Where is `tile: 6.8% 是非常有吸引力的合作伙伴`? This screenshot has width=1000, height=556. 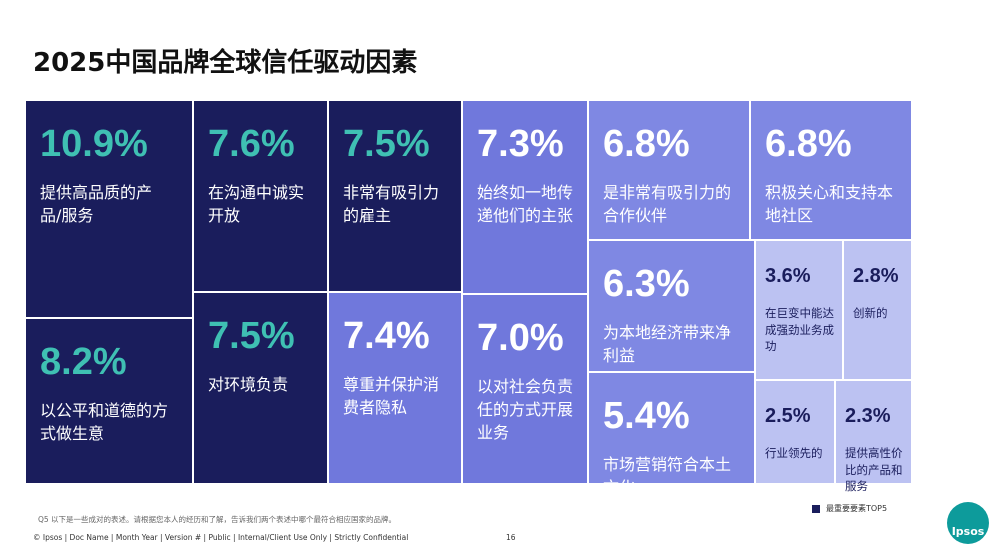
tile: 6.8% 是非常有吸引力的合作伙伴 is located at coordinates (669, 170).